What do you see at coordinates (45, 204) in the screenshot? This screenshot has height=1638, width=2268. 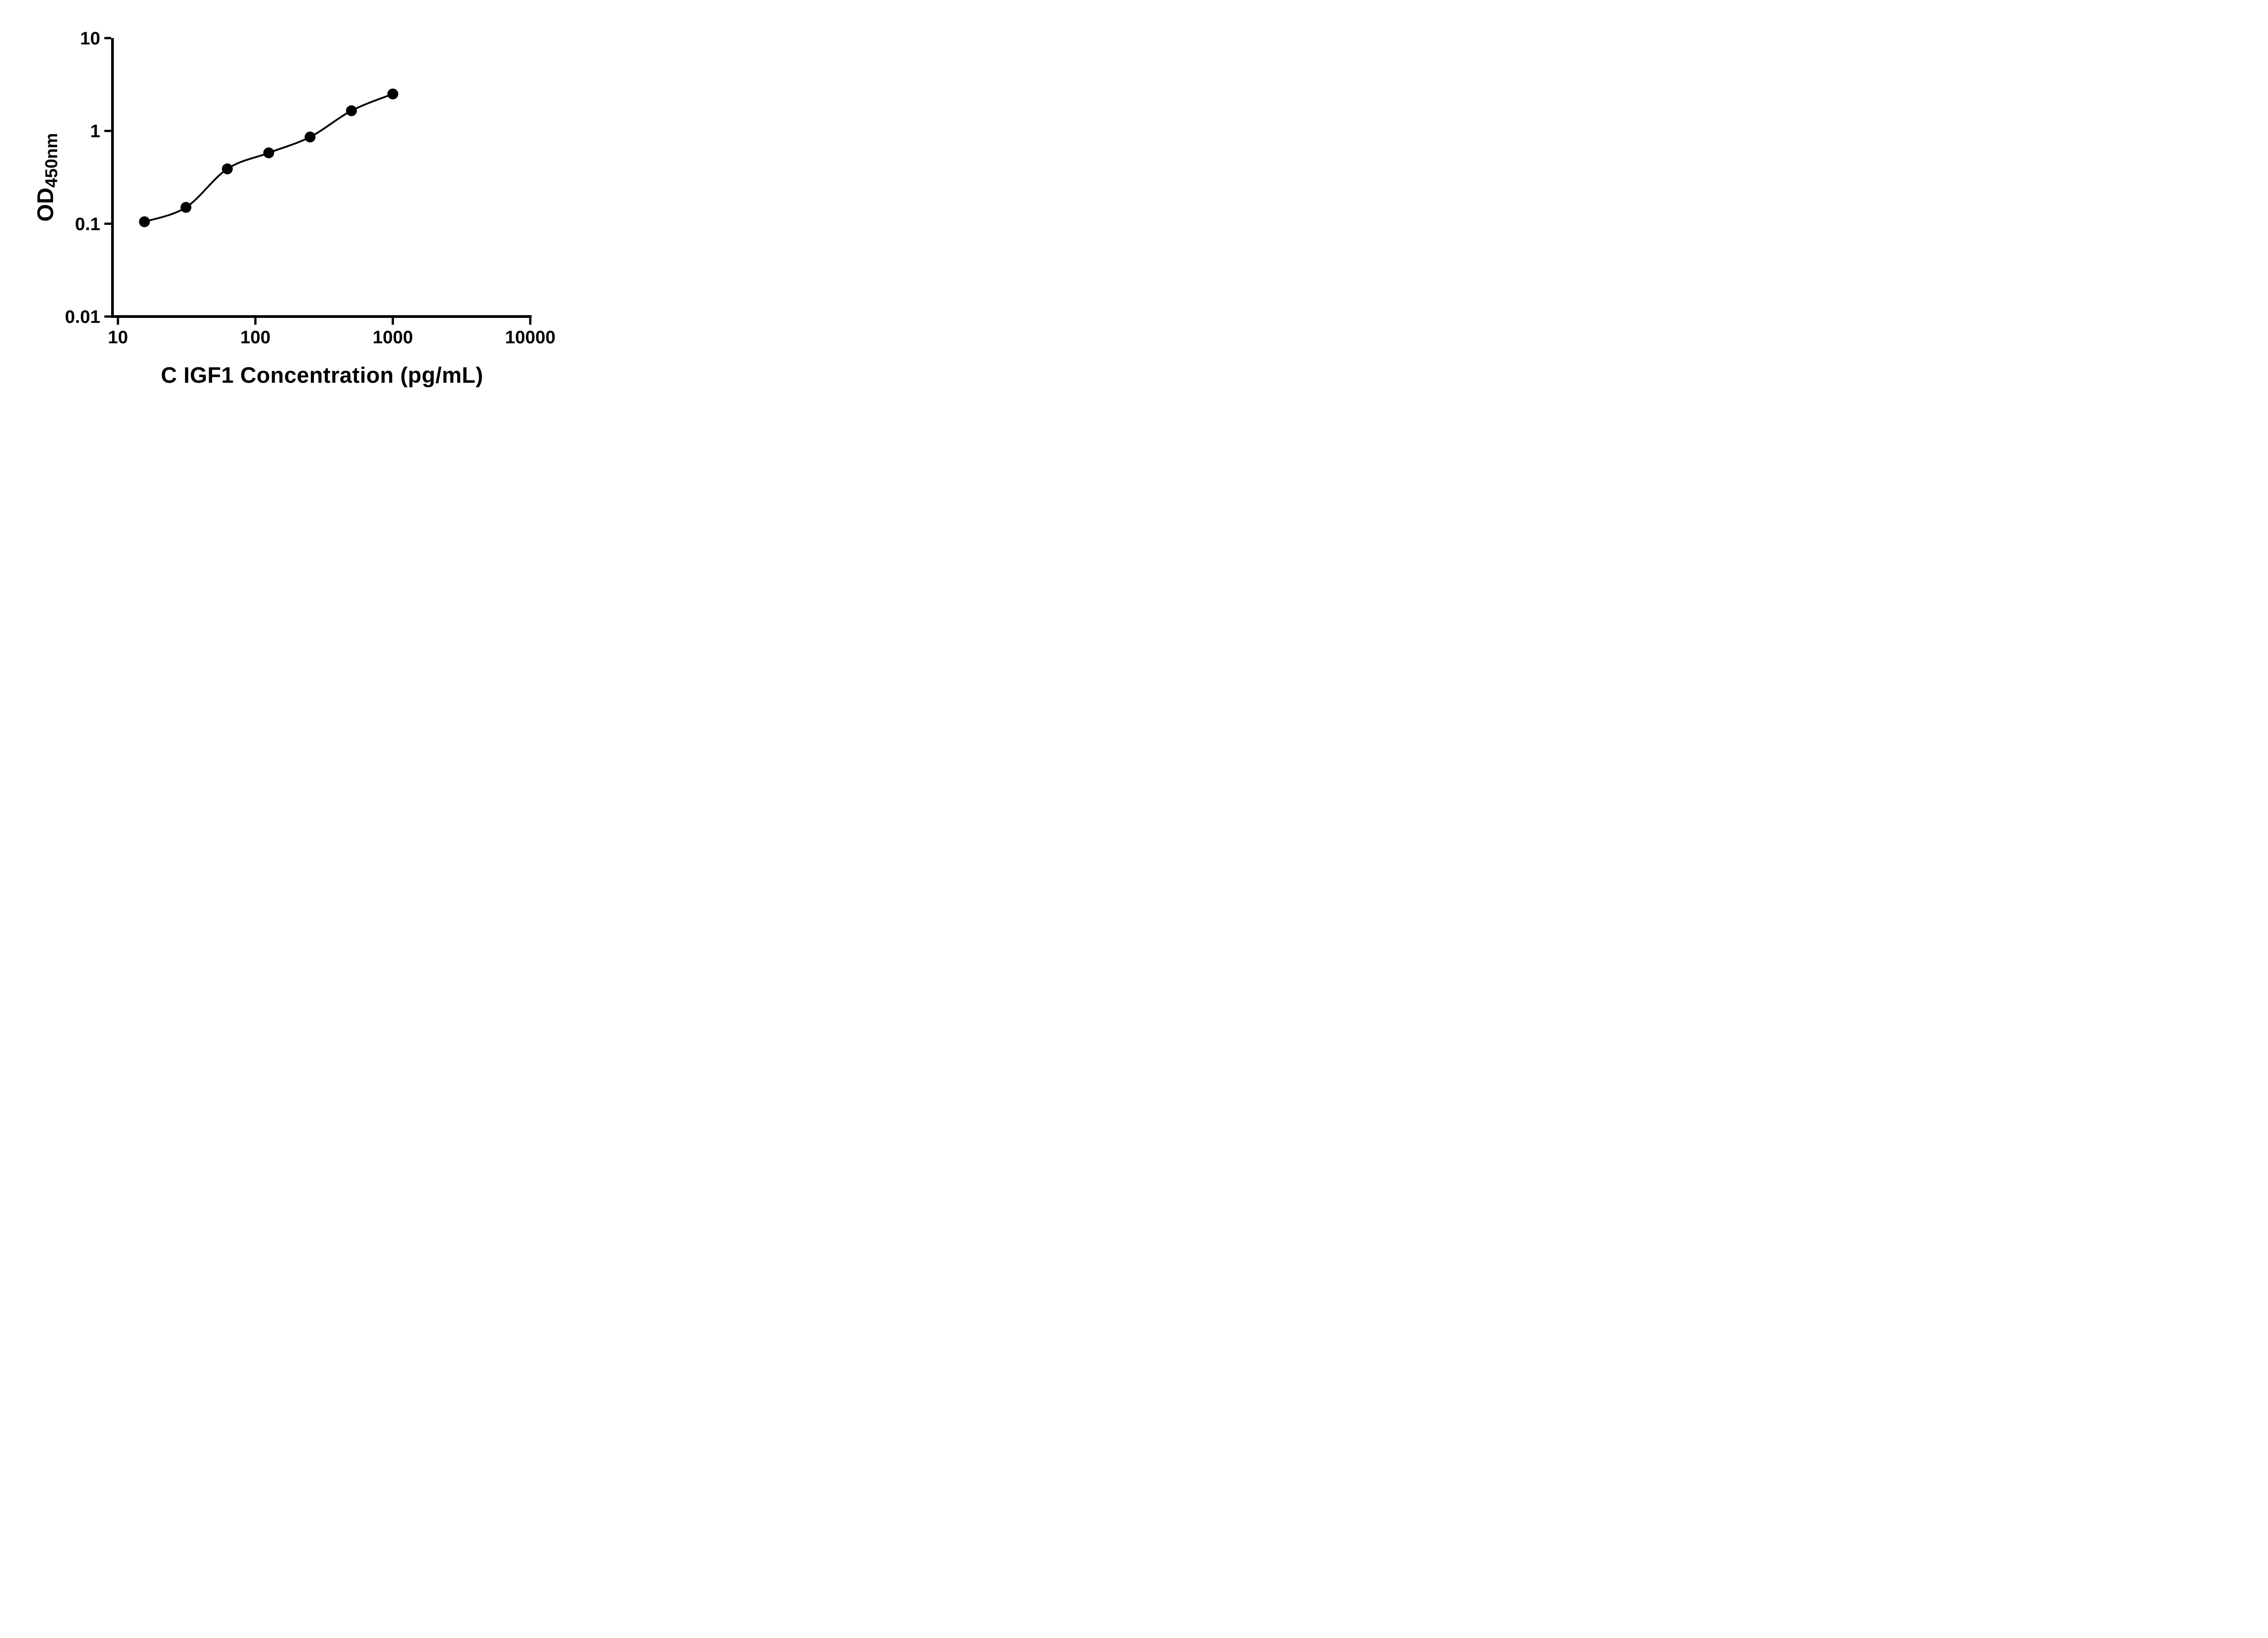 I see `y-axis-title-main: OD` at bounding box center [45, 204].